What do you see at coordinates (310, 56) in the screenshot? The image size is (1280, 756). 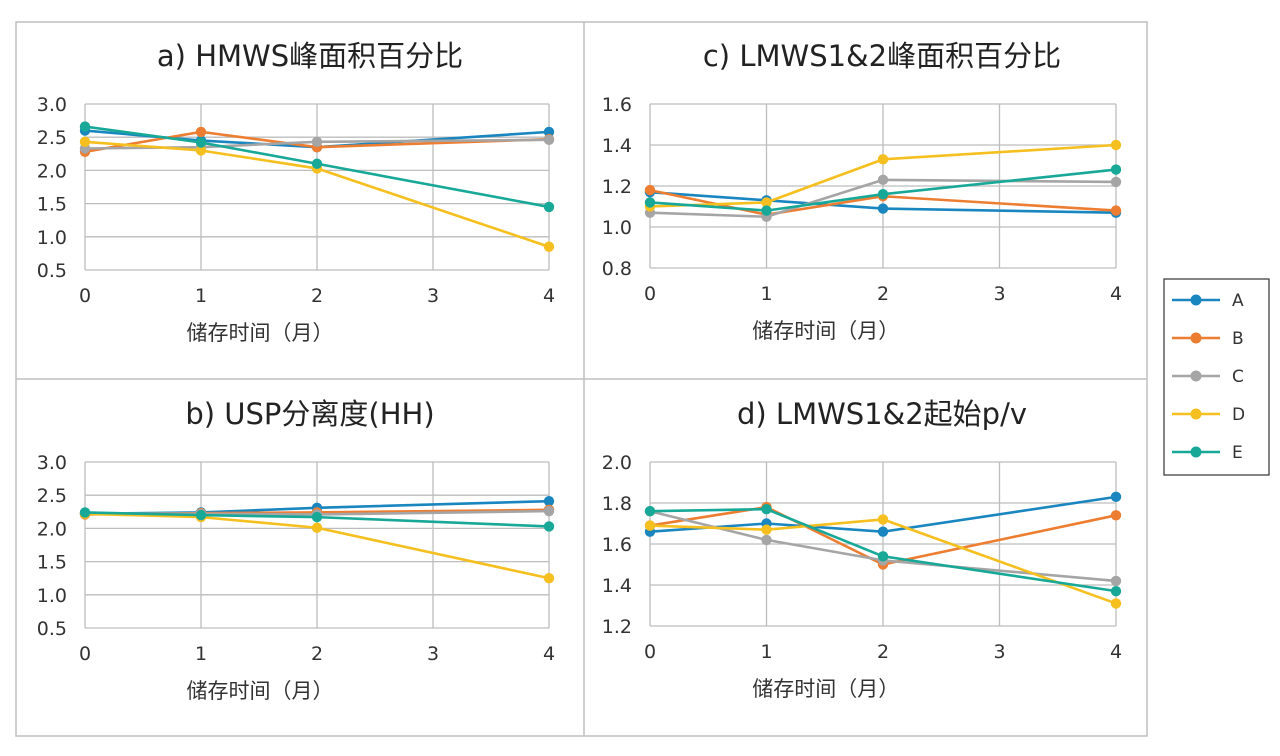 I see `chart-title: a) HMWS峰面积百分比` at bounding box center [310, 56].